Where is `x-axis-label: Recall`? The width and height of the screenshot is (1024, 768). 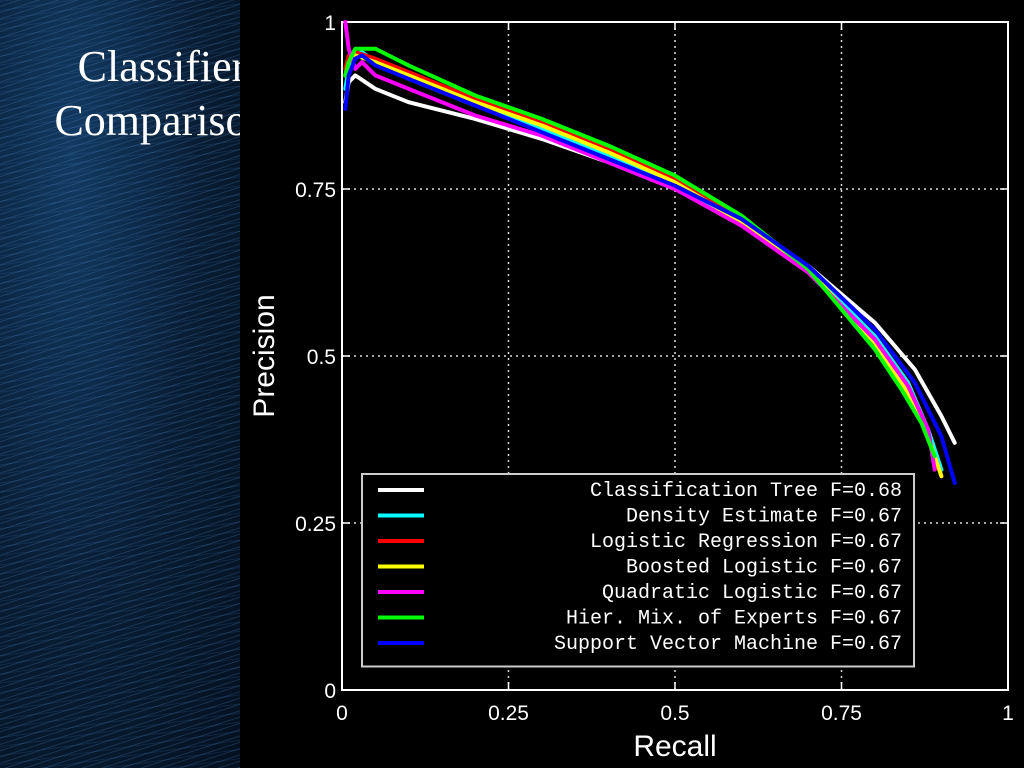
x-axis-label: Recall is located at coordinates (674, 746).